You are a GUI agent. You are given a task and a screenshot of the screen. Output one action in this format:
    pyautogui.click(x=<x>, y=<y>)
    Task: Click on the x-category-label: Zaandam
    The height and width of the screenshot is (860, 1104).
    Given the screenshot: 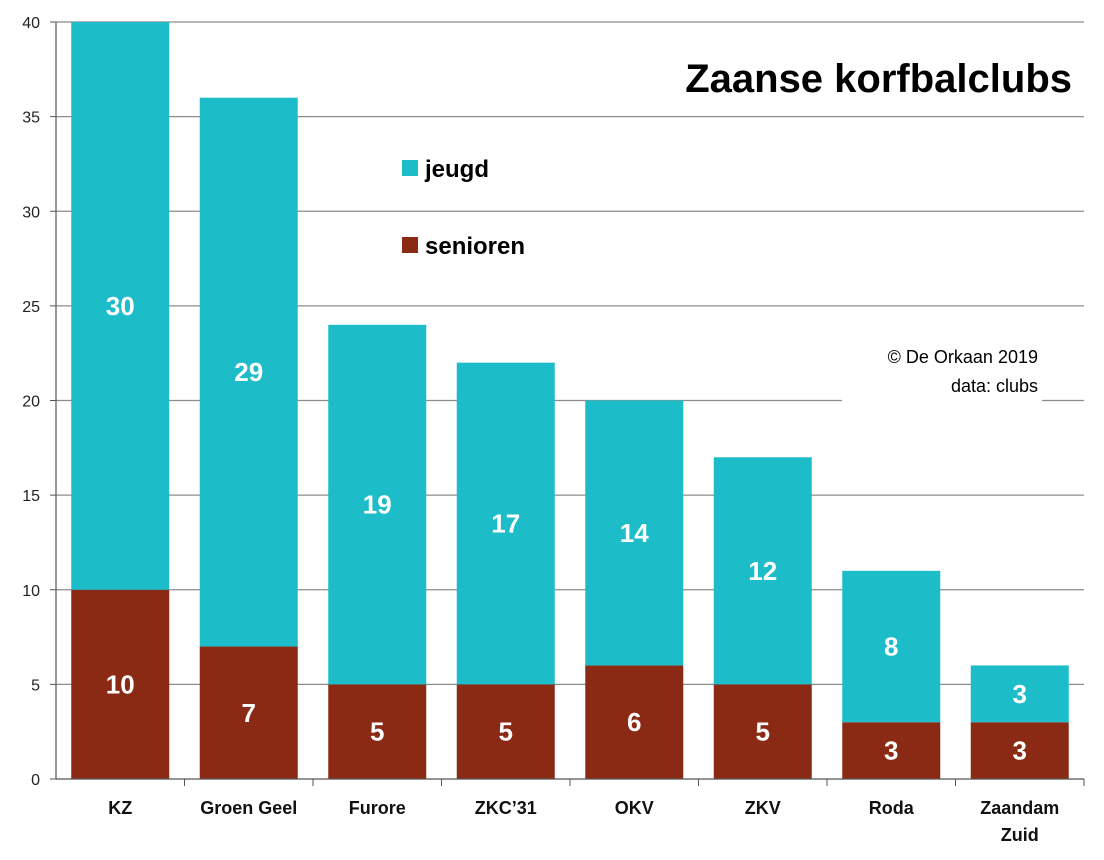 What is the action you would take?
    pyautogui.click(x=1019, y=808)
    